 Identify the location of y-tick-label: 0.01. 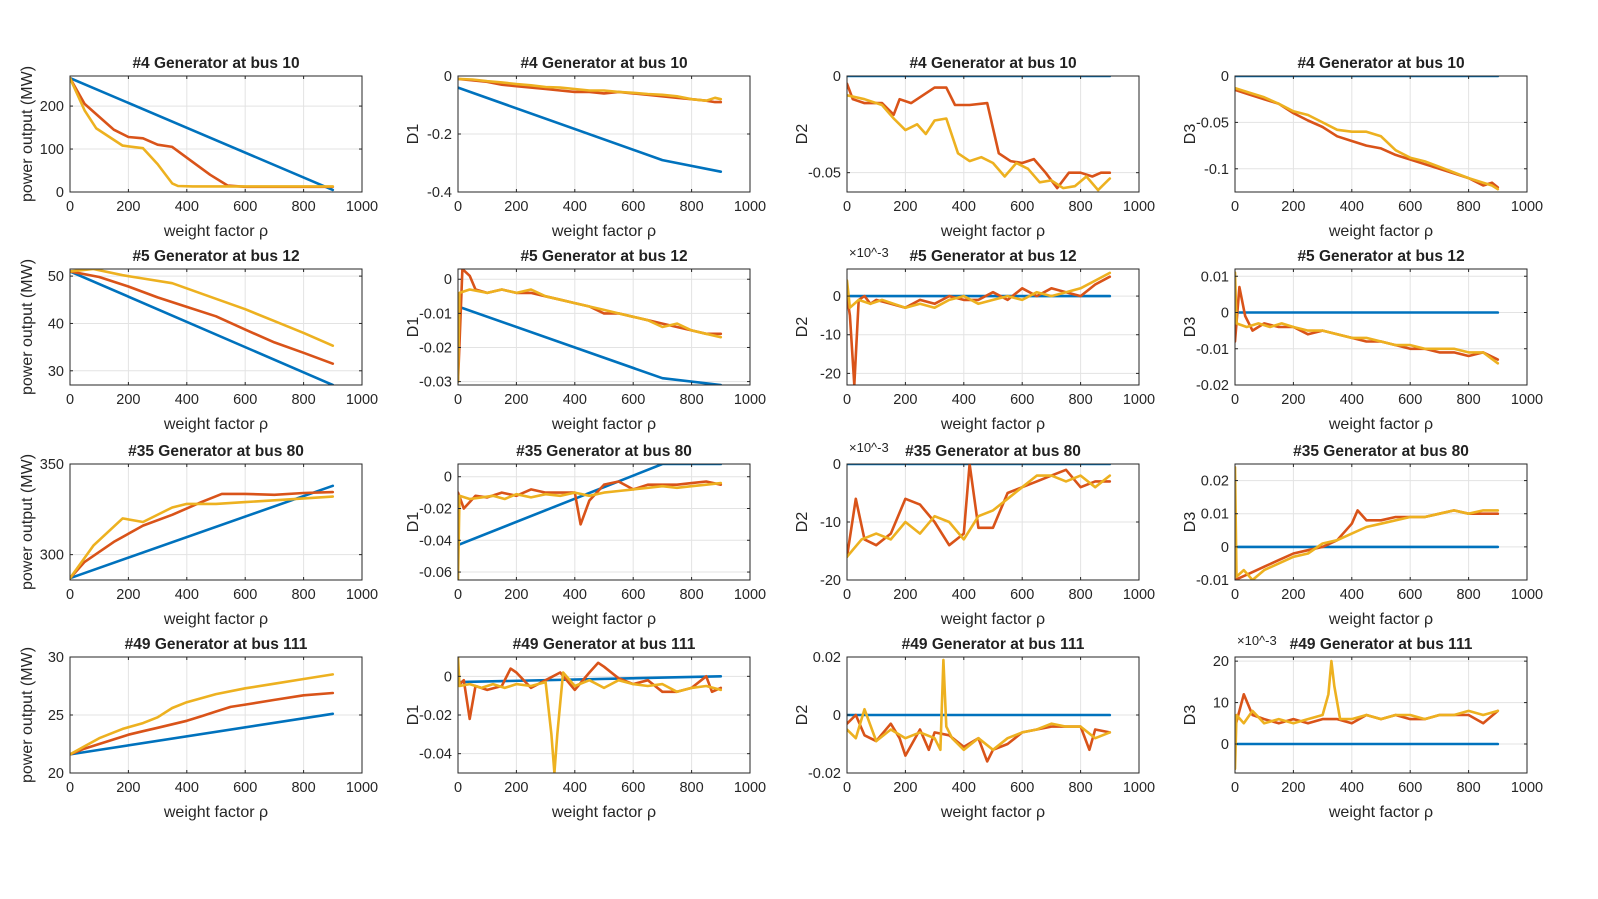
(1215, 277).